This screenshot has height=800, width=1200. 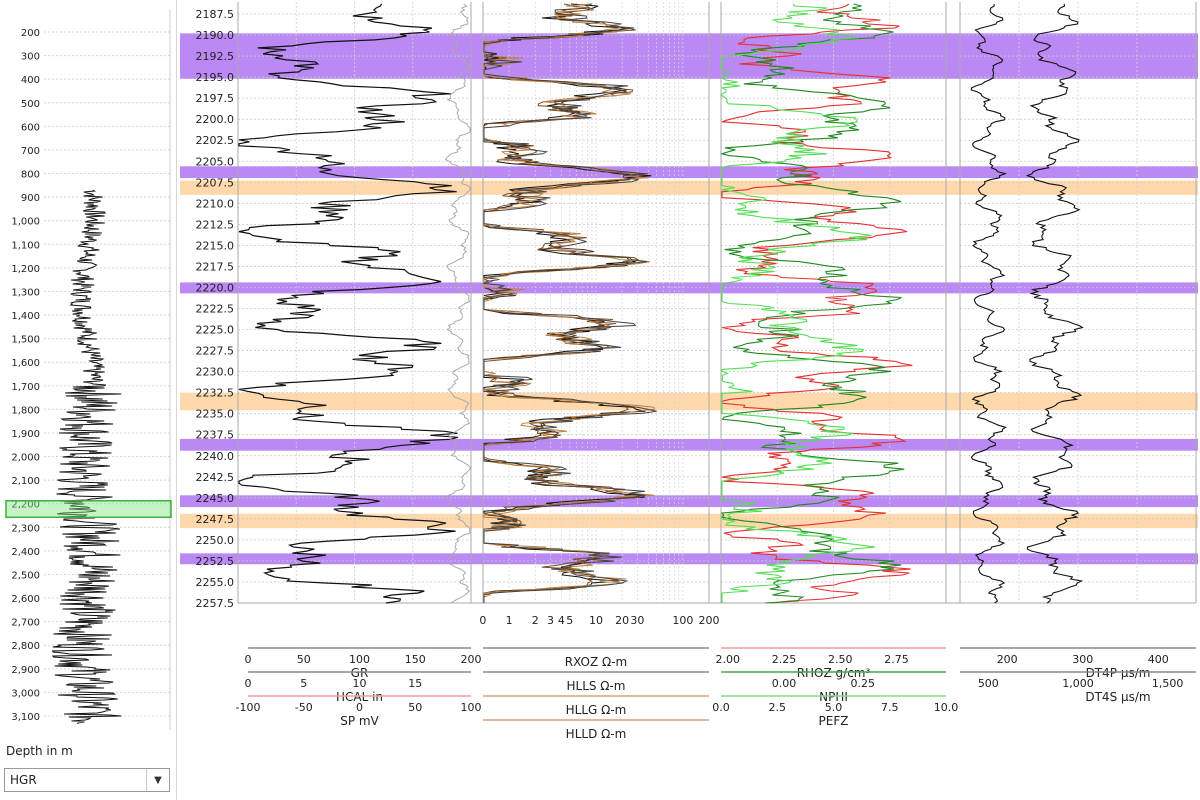 I want to click on scale-tick-label: 200, so click(x=1007, y=659).